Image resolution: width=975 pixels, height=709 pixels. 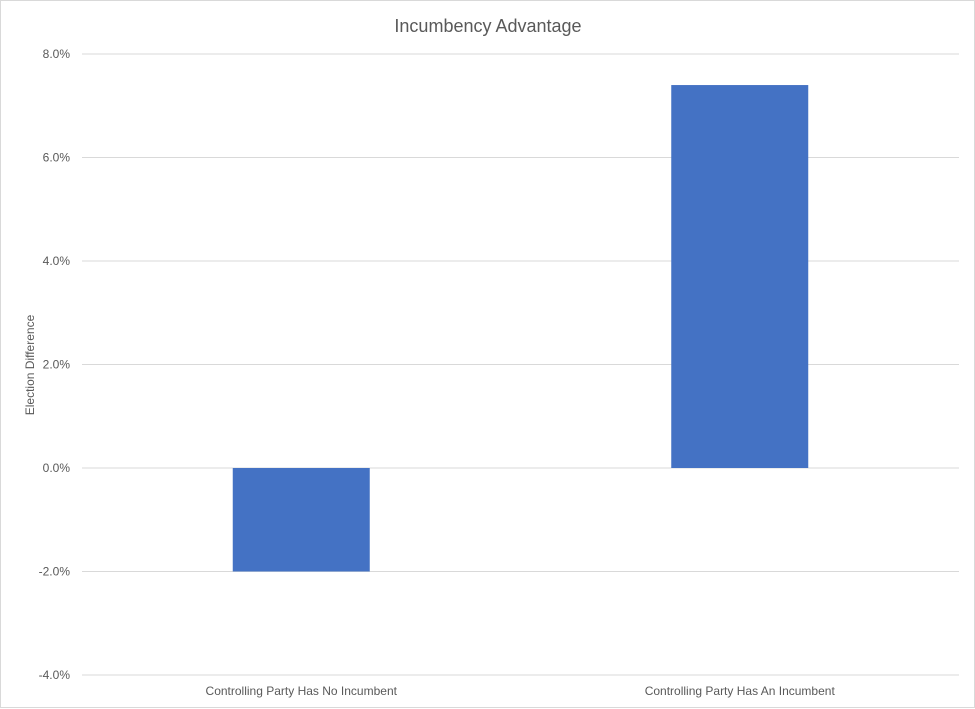 What do you see at coordinates (740, 691) in the screenshot?
I see `x-tick-label: Controlling Party Has An Incumbent` at bounding box center [740, 691].